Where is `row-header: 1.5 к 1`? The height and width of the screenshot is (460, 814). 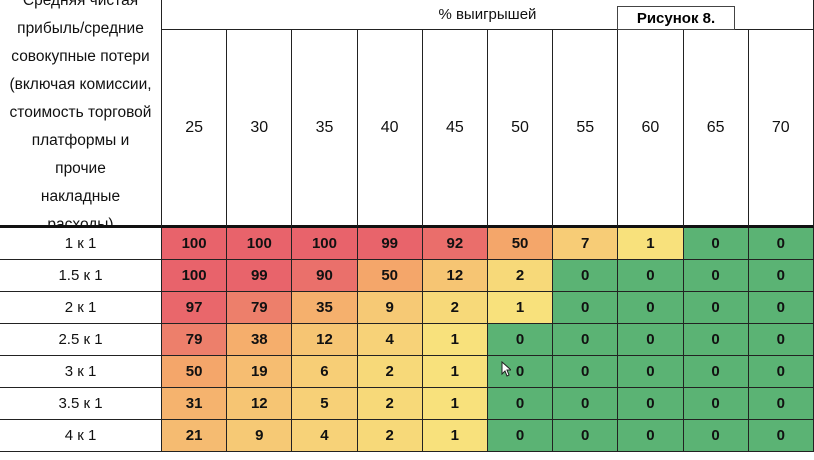 row-header: 1.5 к 1 is located at coordinates (81, 276).